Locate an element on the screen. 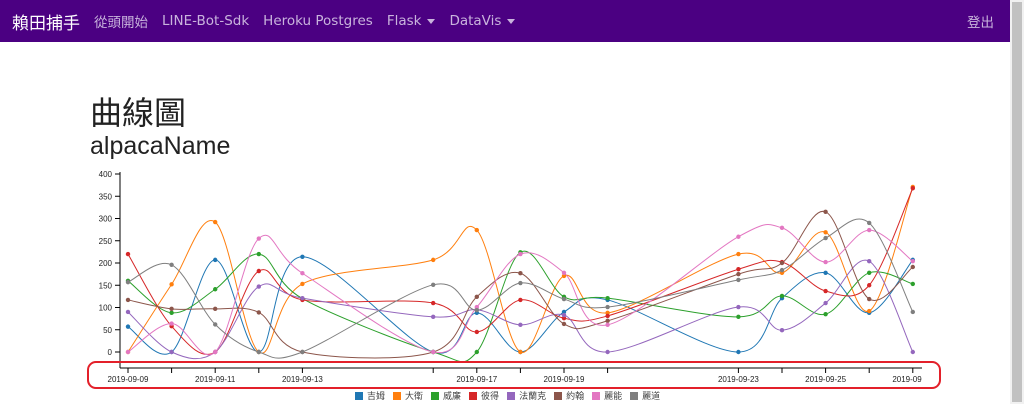  y-tick: 50 is located at coordinates (111, 330).